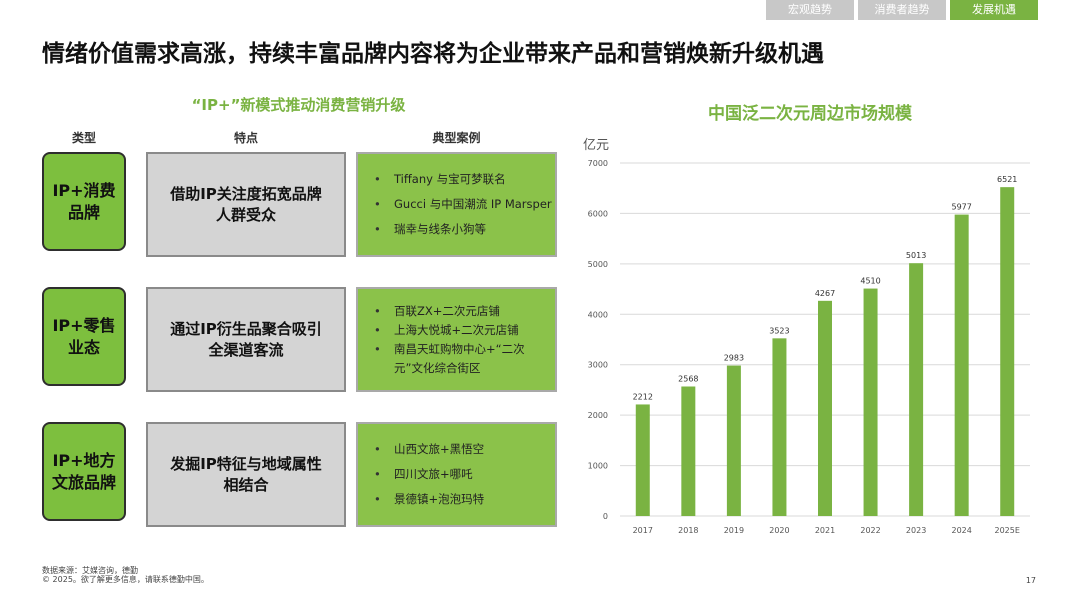 This screenshot has width=1080, height=608. Describe the element at coordinates (961, 207) in the screenshot. I see `bar-value-label: 5977` at that location.